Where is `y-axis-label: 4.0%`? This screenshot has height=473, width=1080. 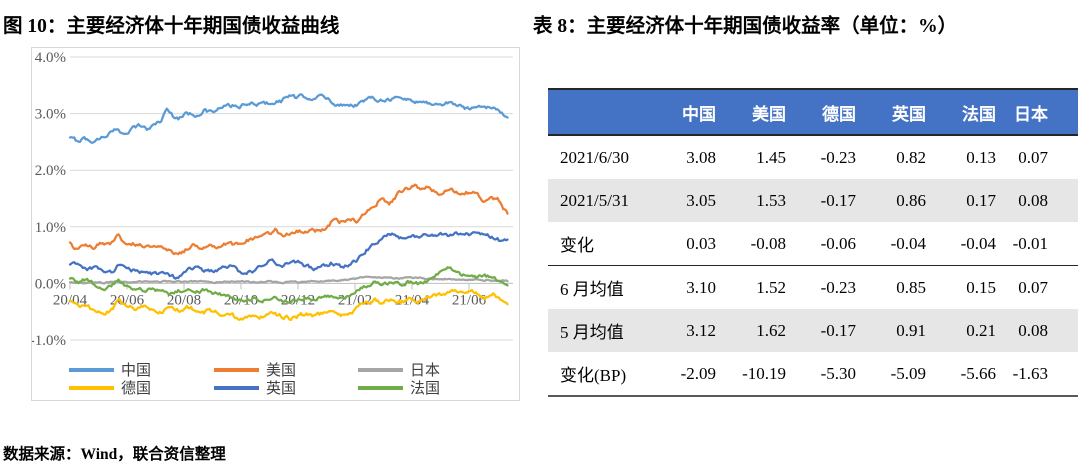
y-axis-label: 4.0% is located at coordinates (50, 58).